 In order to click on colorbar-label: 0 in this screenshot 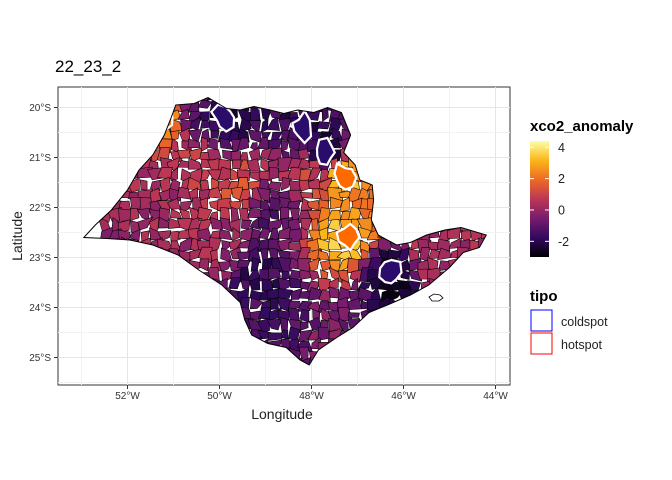, I will do `click(561, 210)`.